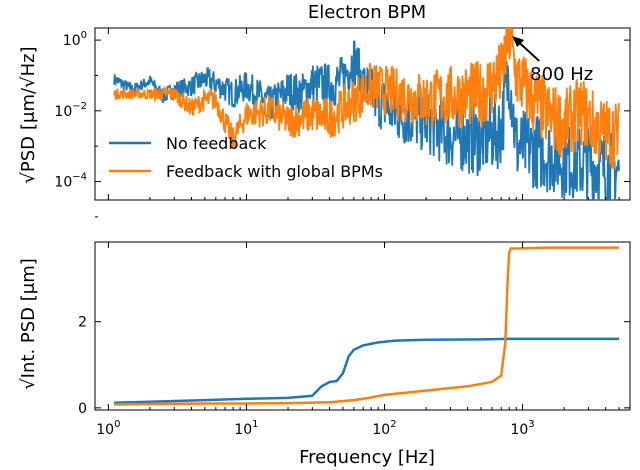 The width and height of the screenshot is (640, 470). Describe the element at coordinates (28, 178) in the screenshot. I see `top-ylabel-radical: √` at that location.